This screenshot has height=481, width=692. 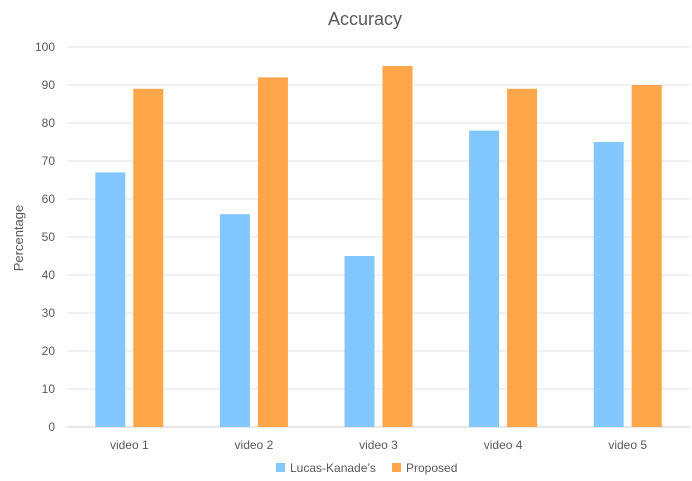 I want to click on y-tick-label: 90, so click(x=49, y=85).